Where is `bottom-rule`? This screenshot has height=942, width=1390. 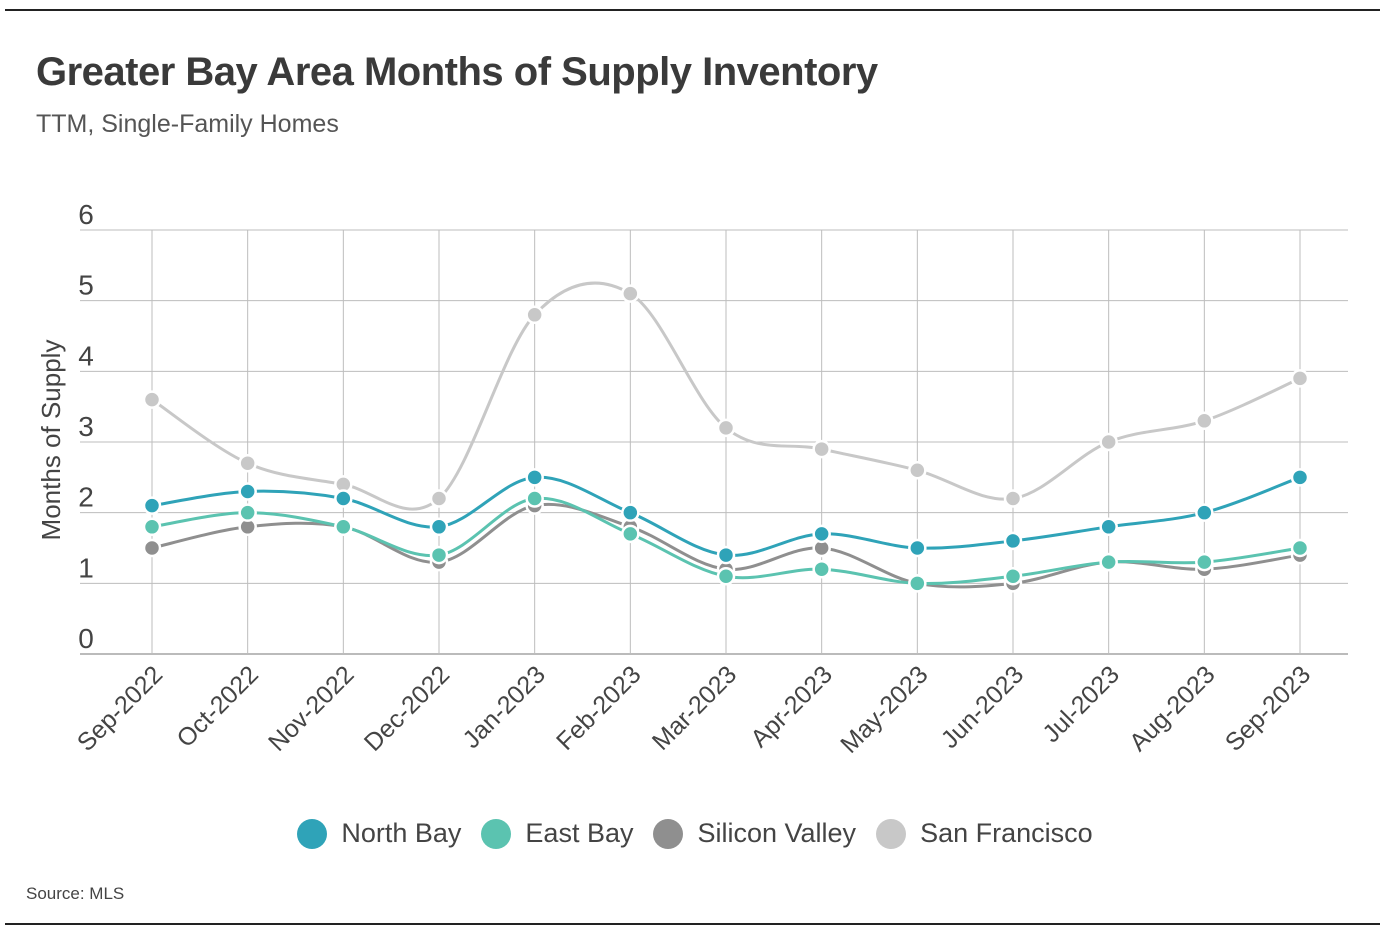 bottom-rule is located at coordinates (692, 924).